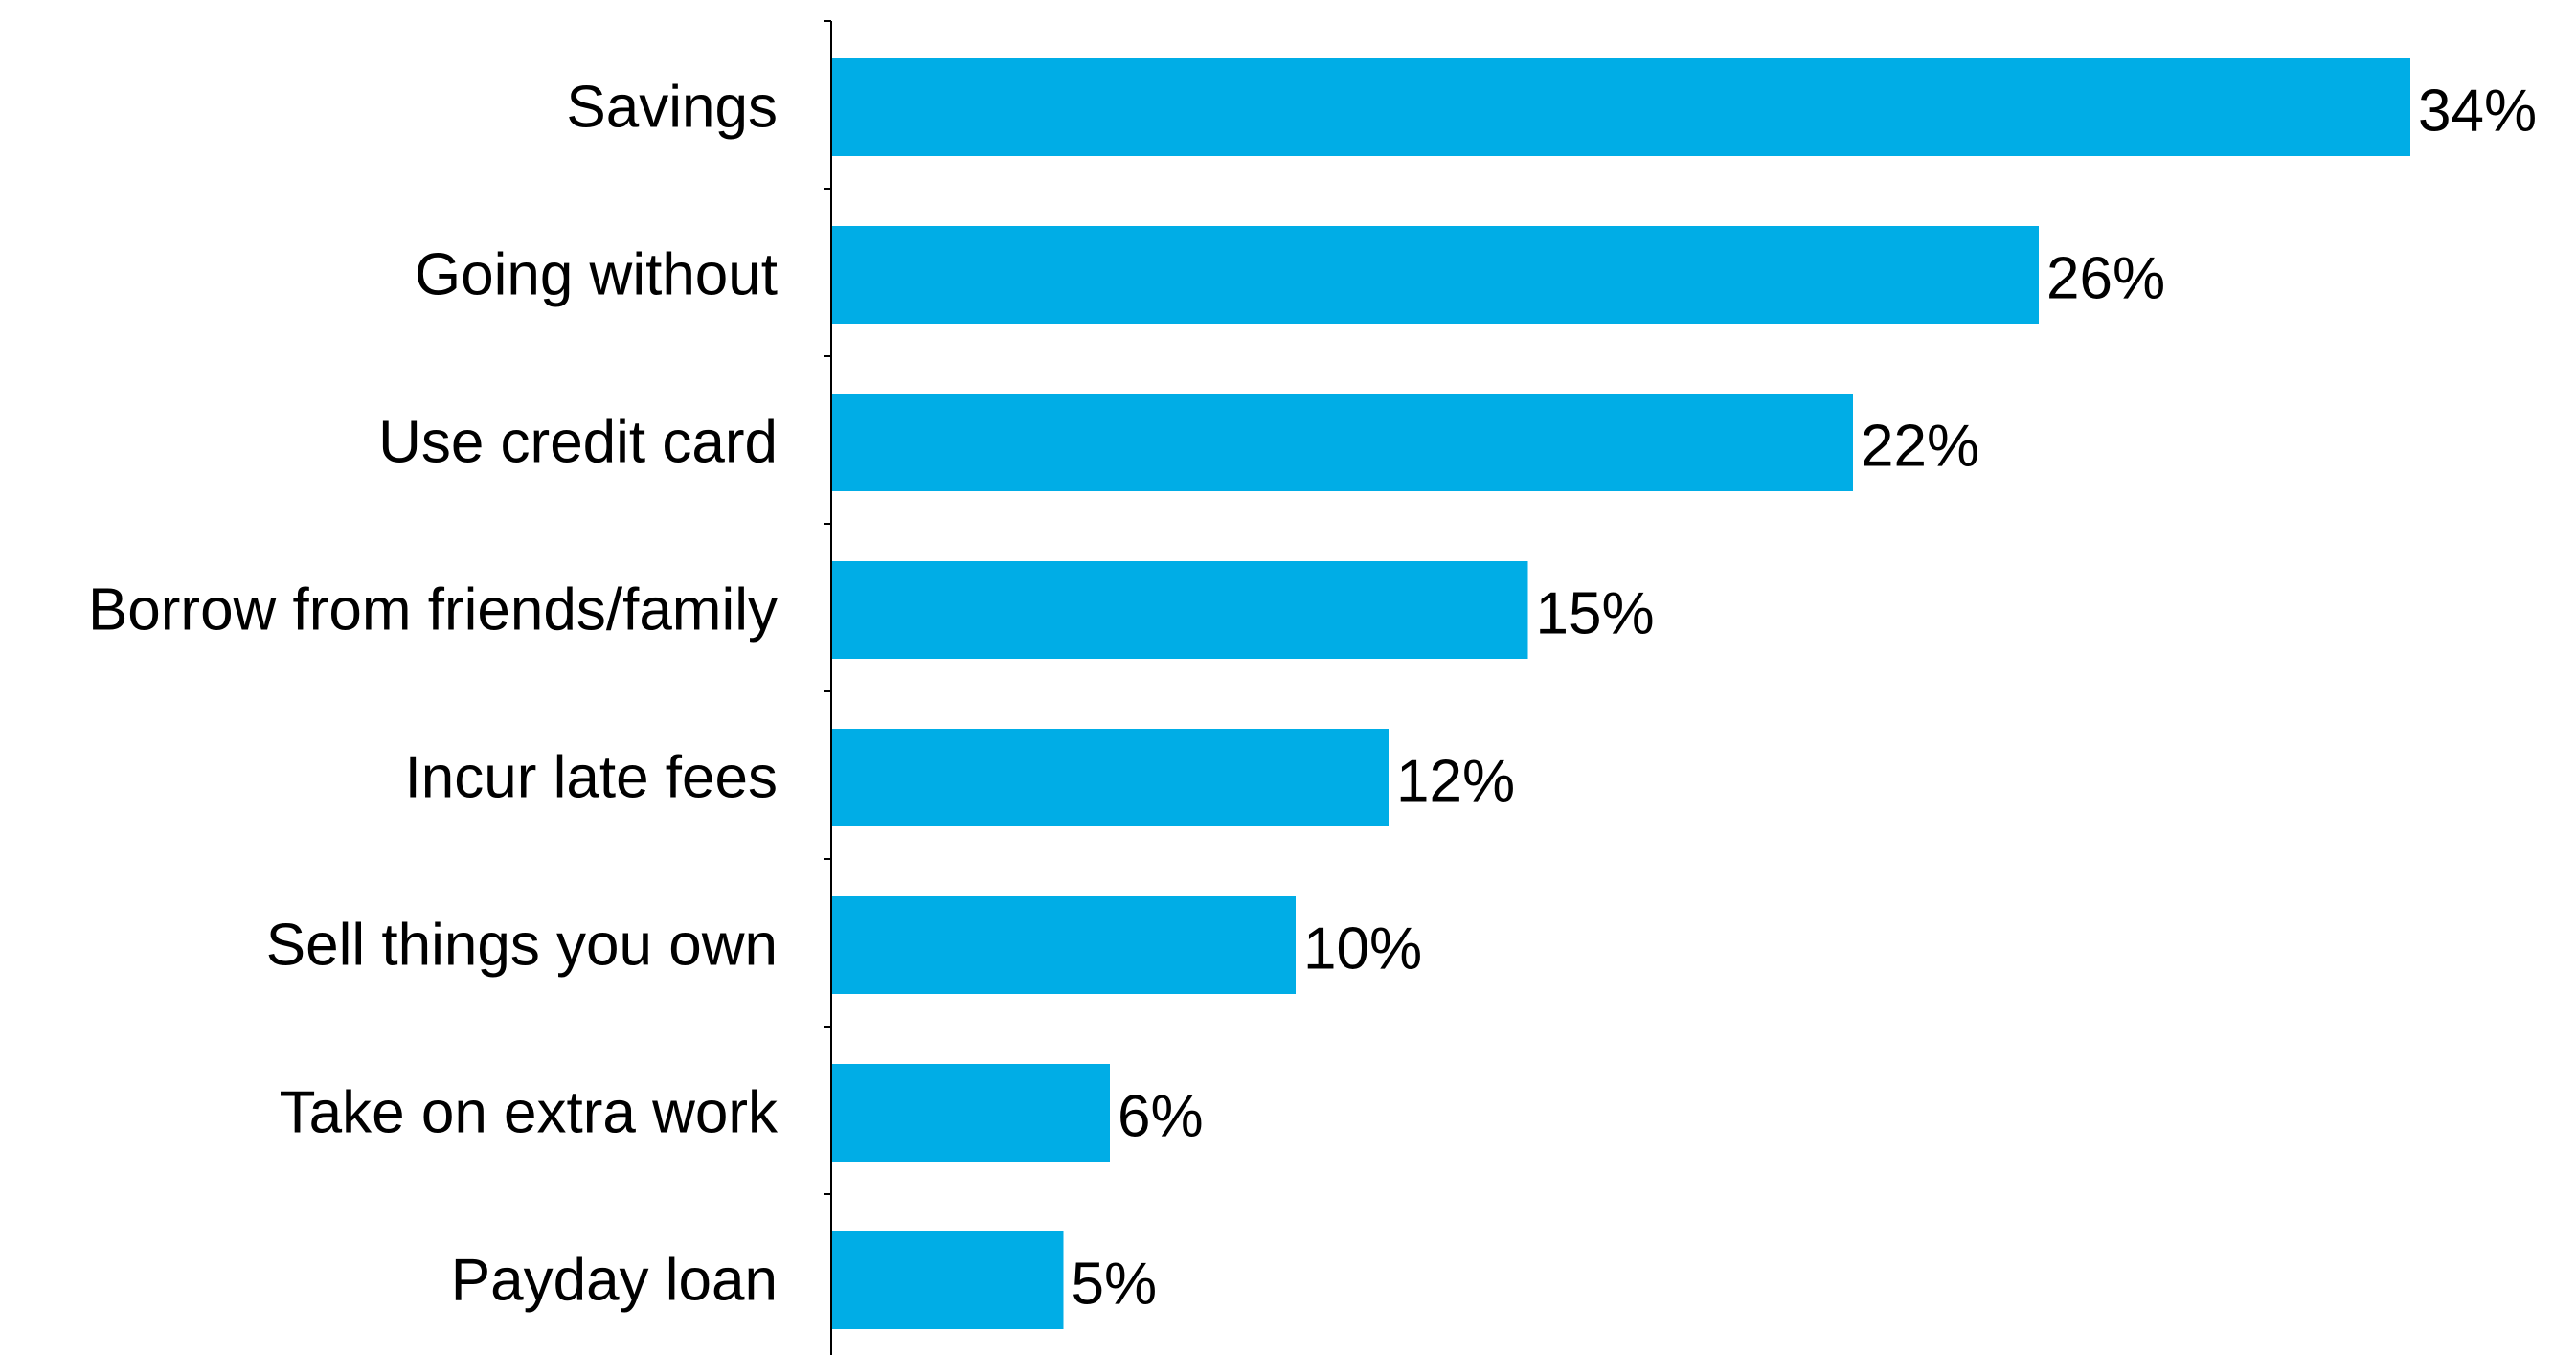  What do you see at coordinates (672, 108) in the screenshot?
I see `category-label: Savings` at bounding box center [672, 108].